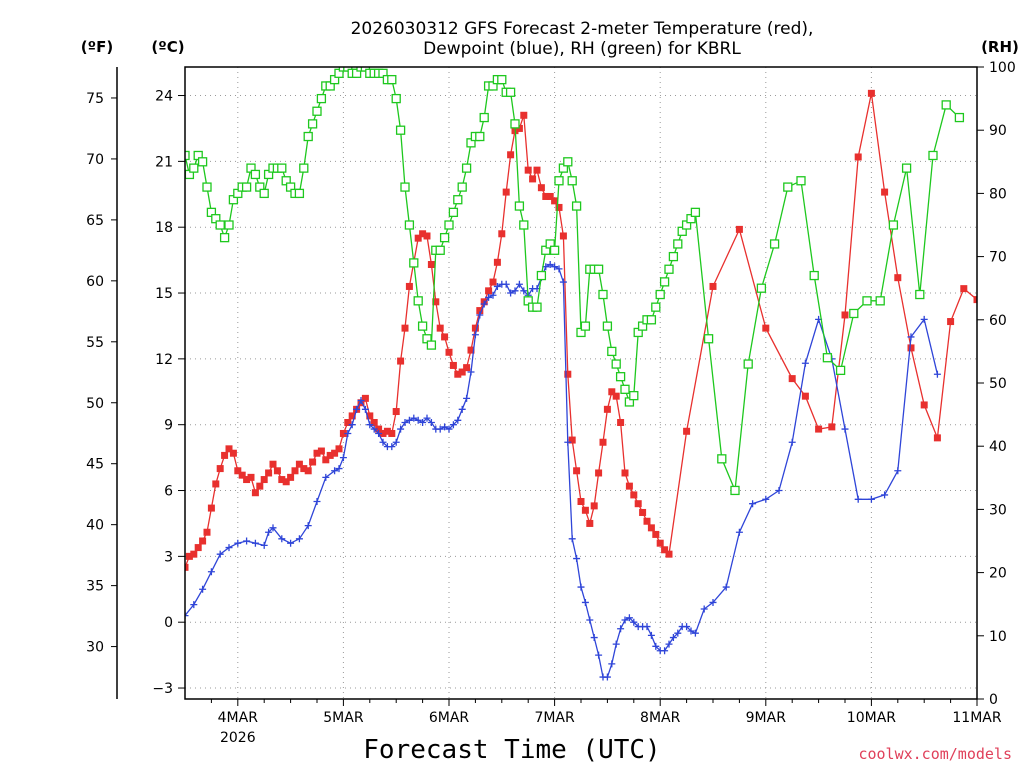  Describe the element at coordinates (766, 718) in the screenshot. I see `x-tick-label: 9MAR` at that location.